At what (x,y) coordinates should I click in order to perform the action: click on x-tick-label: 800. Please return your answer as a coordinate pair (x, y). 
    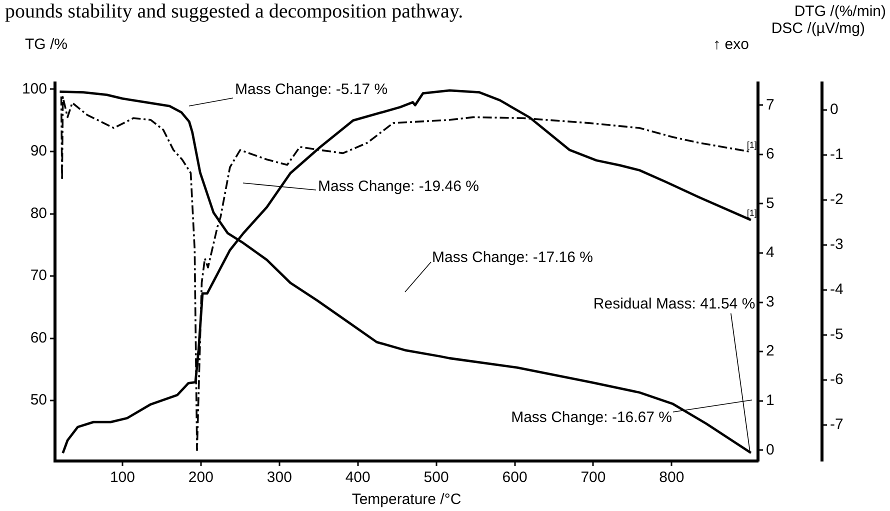
    Looking at the image, I should click on (671, 477).